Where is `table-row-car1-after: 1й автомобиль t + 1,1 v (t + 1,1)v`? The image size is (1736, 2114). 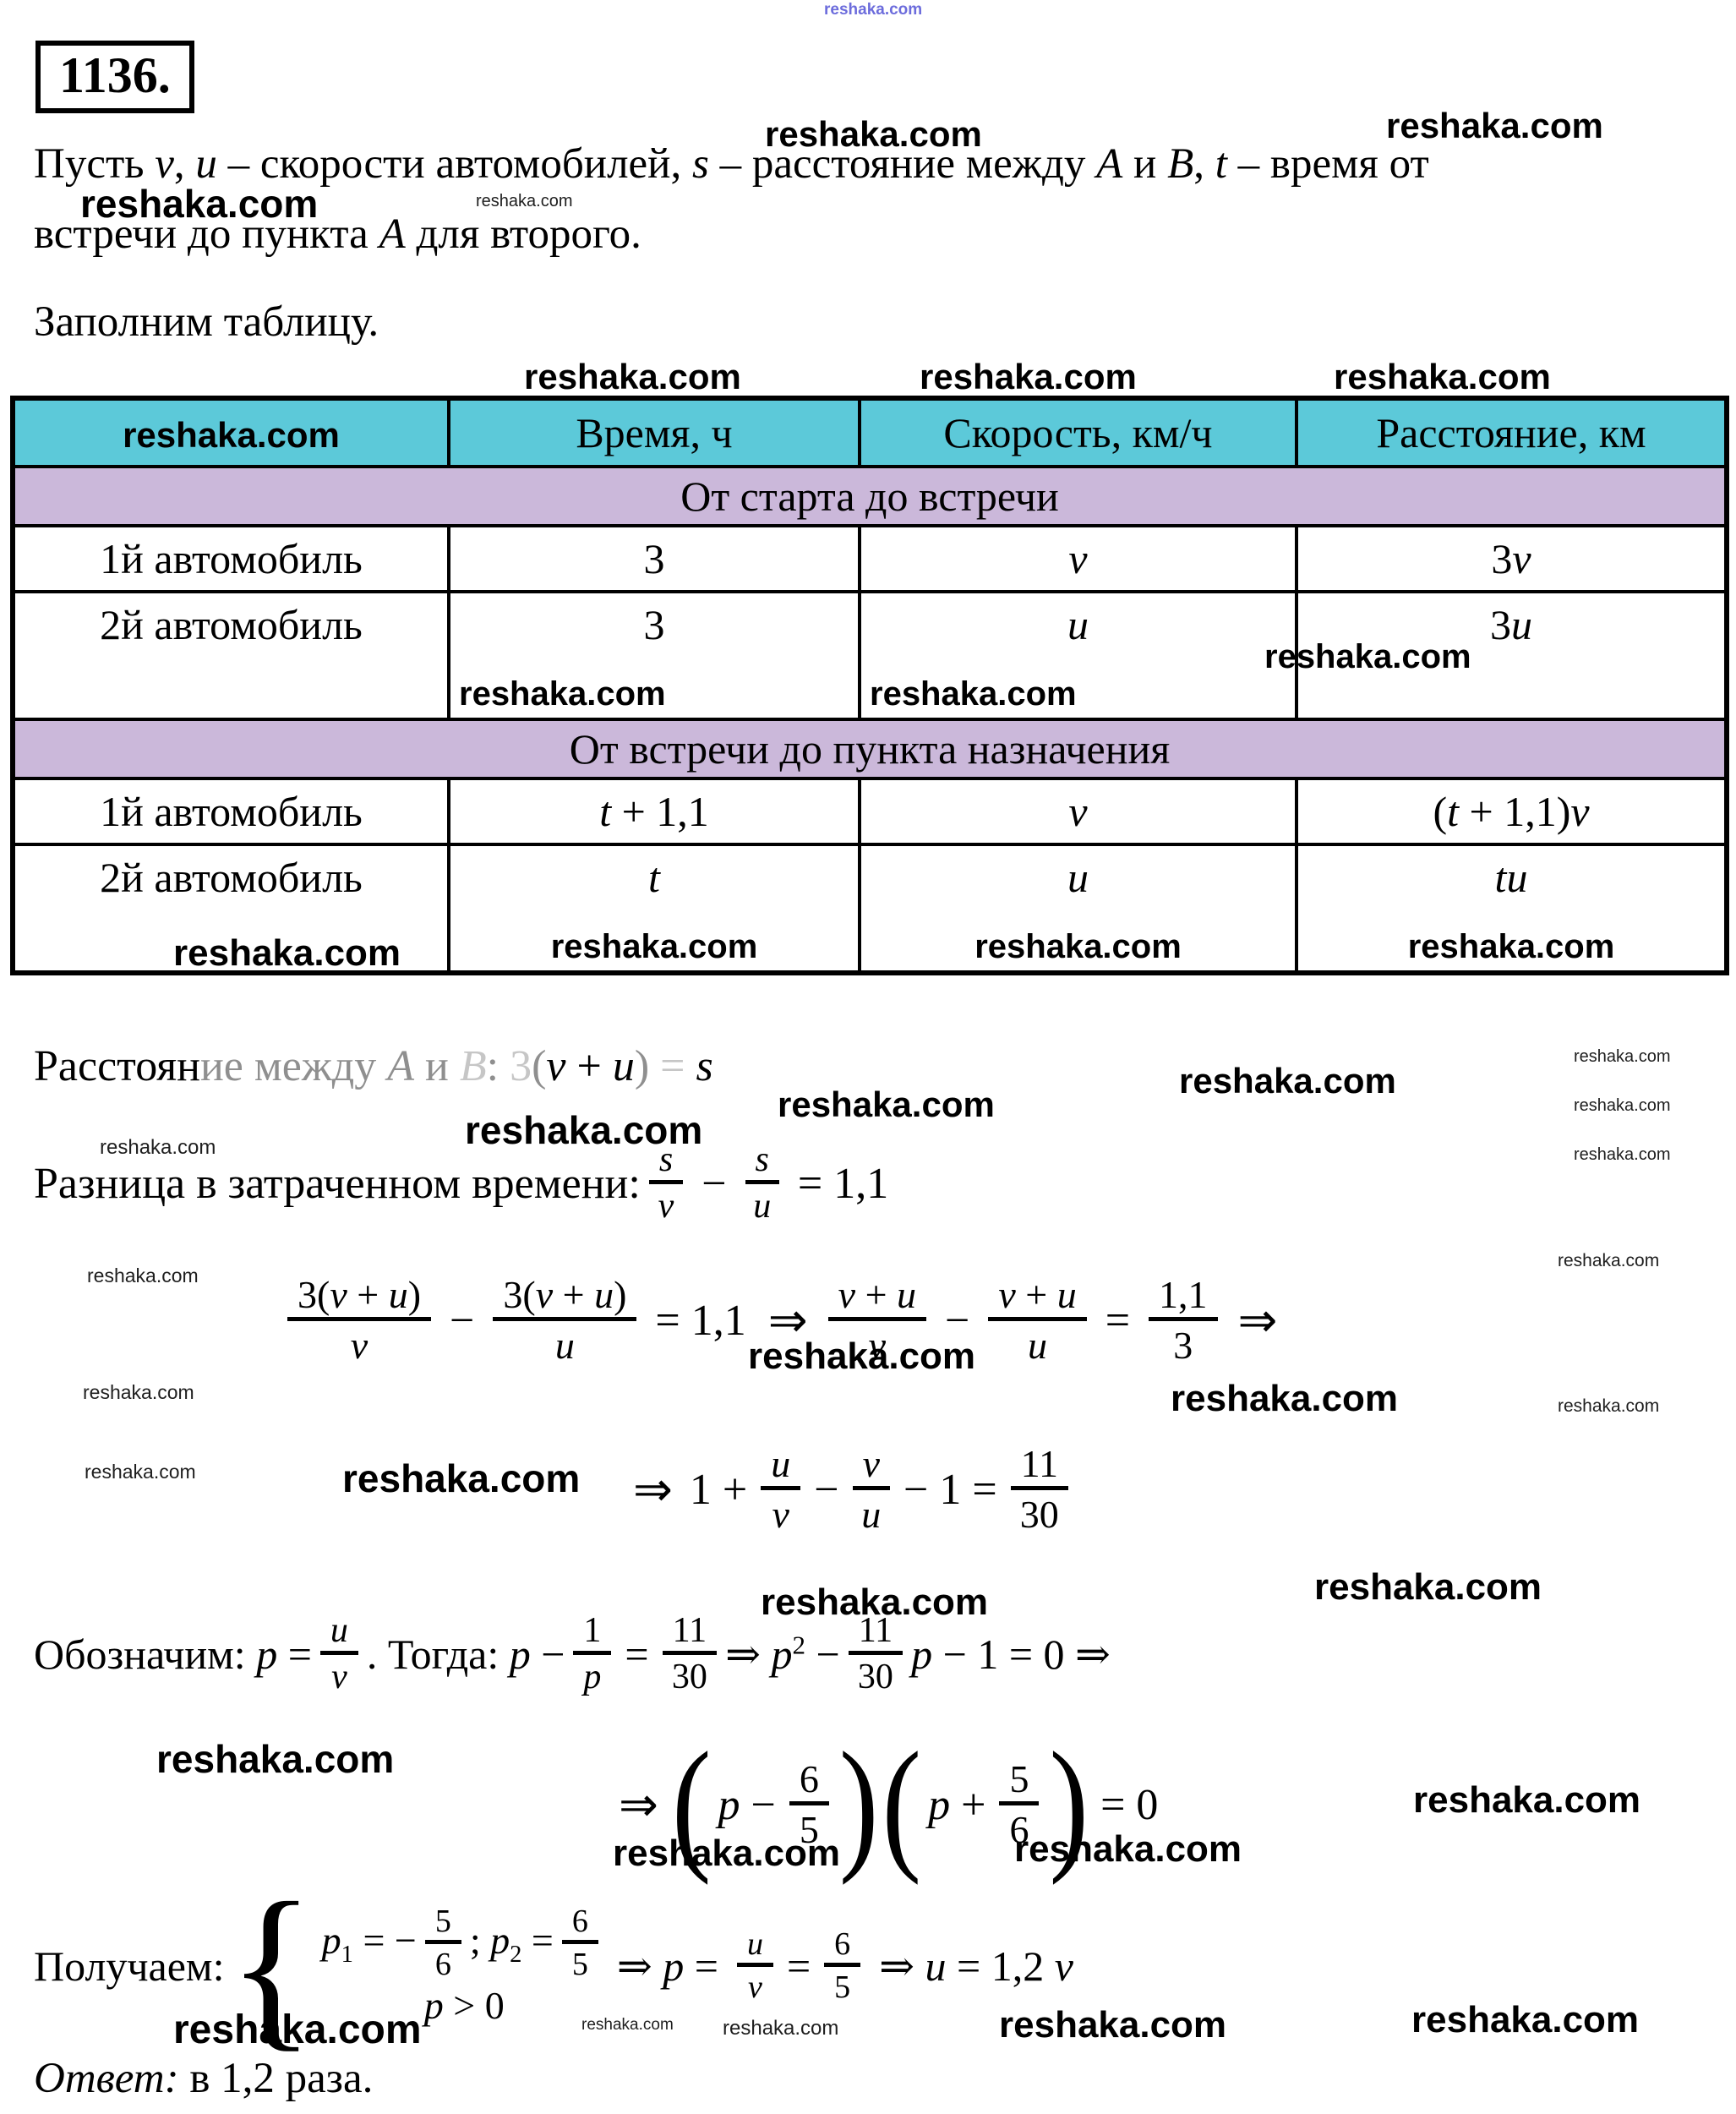
table-row-car1-after: 1й автомобиль t + 1,1 v (t + 1,1)v is located at coordinates (869, 811).